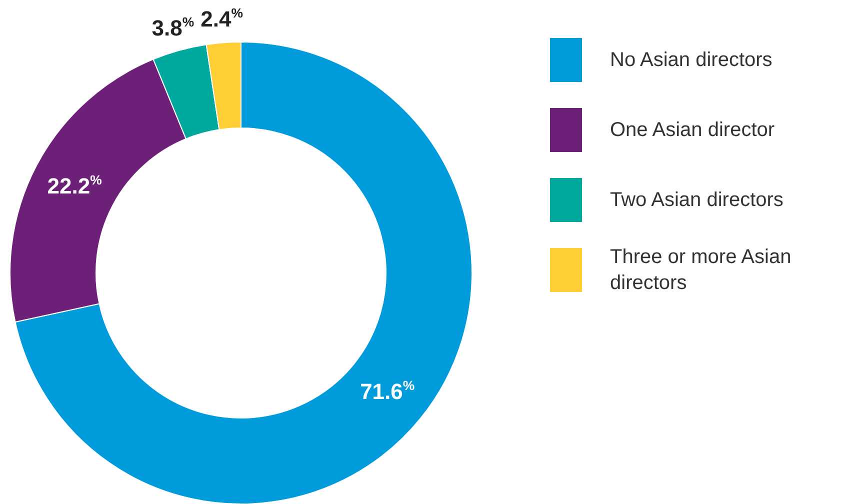 The height and width of the screenshot is (504, 845). What do you see at coordinates (74, 185) in the screenshot?
I see `data-label: 22.2$^{%}$` at bounding box center [74, 185].